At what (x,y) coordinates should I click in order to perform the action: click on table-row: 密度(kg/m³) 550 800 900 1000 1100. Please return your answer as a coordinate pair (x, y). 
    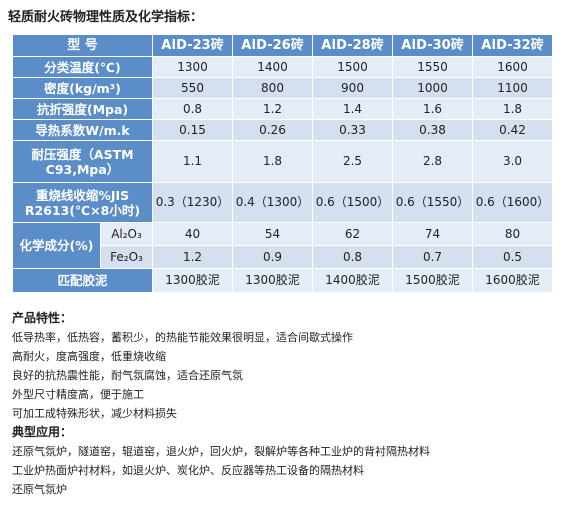
    Looking at the image, I should click on (282, 88).